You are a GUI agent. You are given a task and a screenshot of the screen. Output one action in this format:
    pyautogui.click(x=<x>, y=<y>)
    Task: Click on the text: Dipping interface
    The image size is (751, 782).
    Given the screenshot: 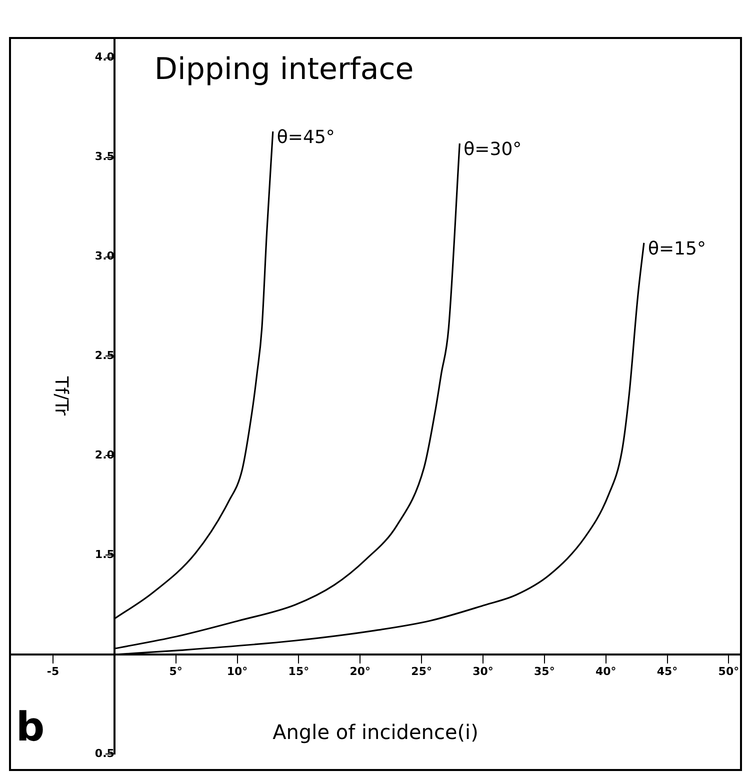 What is the action you would take?
    pyautogui.click(x=284, y=69)
    